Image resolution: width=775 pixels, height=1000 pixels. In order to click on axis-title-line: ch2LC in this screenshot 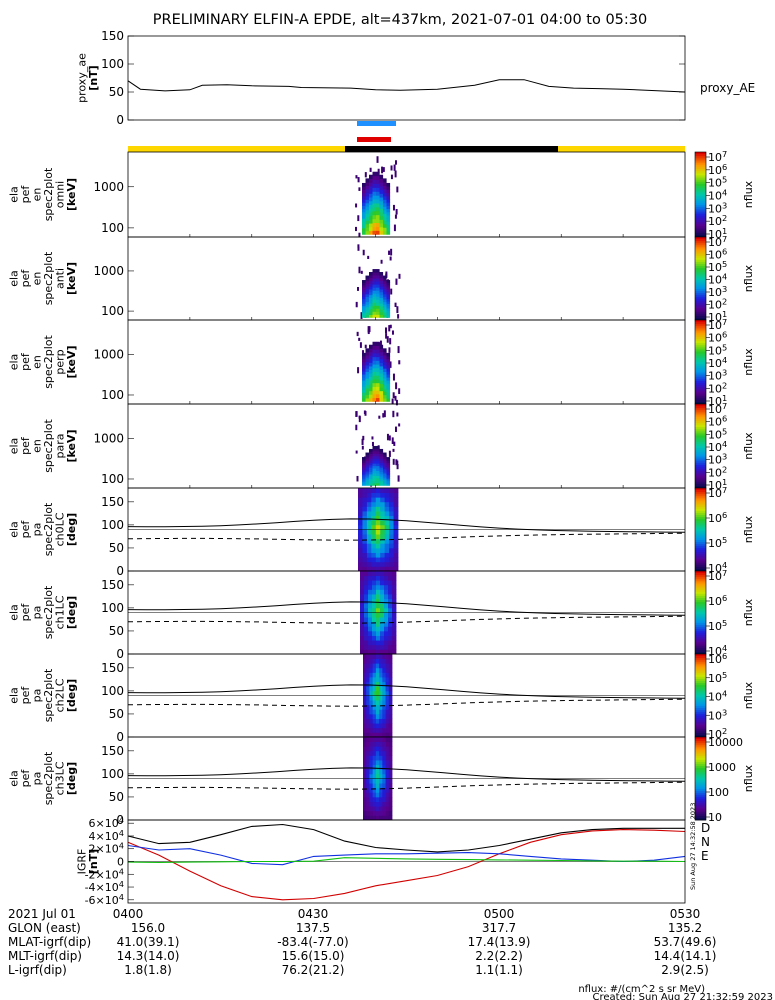, I will do `click(59, 695)`.